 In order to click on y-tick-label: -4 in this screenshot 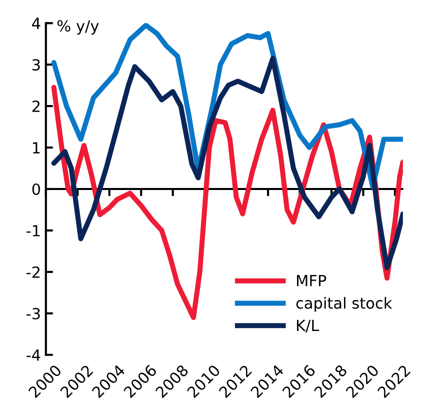, I will do `click(33, 355)`.